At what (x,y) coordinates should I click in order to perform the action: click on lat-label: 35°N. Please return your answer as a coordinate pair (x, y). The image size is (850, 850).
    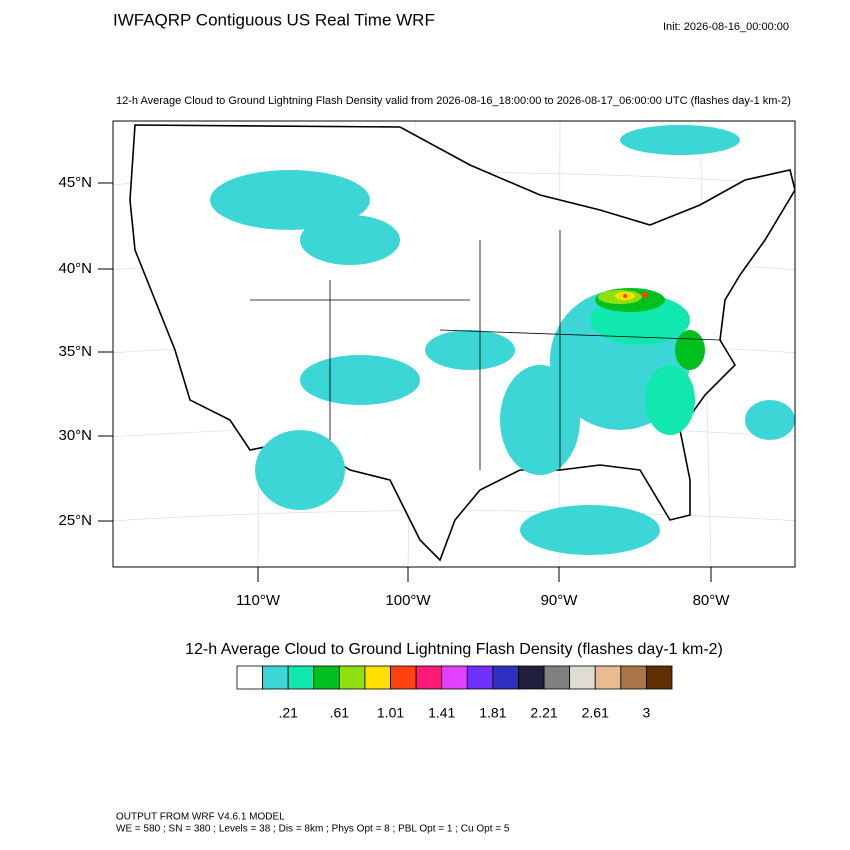
    Looking at the image, I should click on (75, 351).